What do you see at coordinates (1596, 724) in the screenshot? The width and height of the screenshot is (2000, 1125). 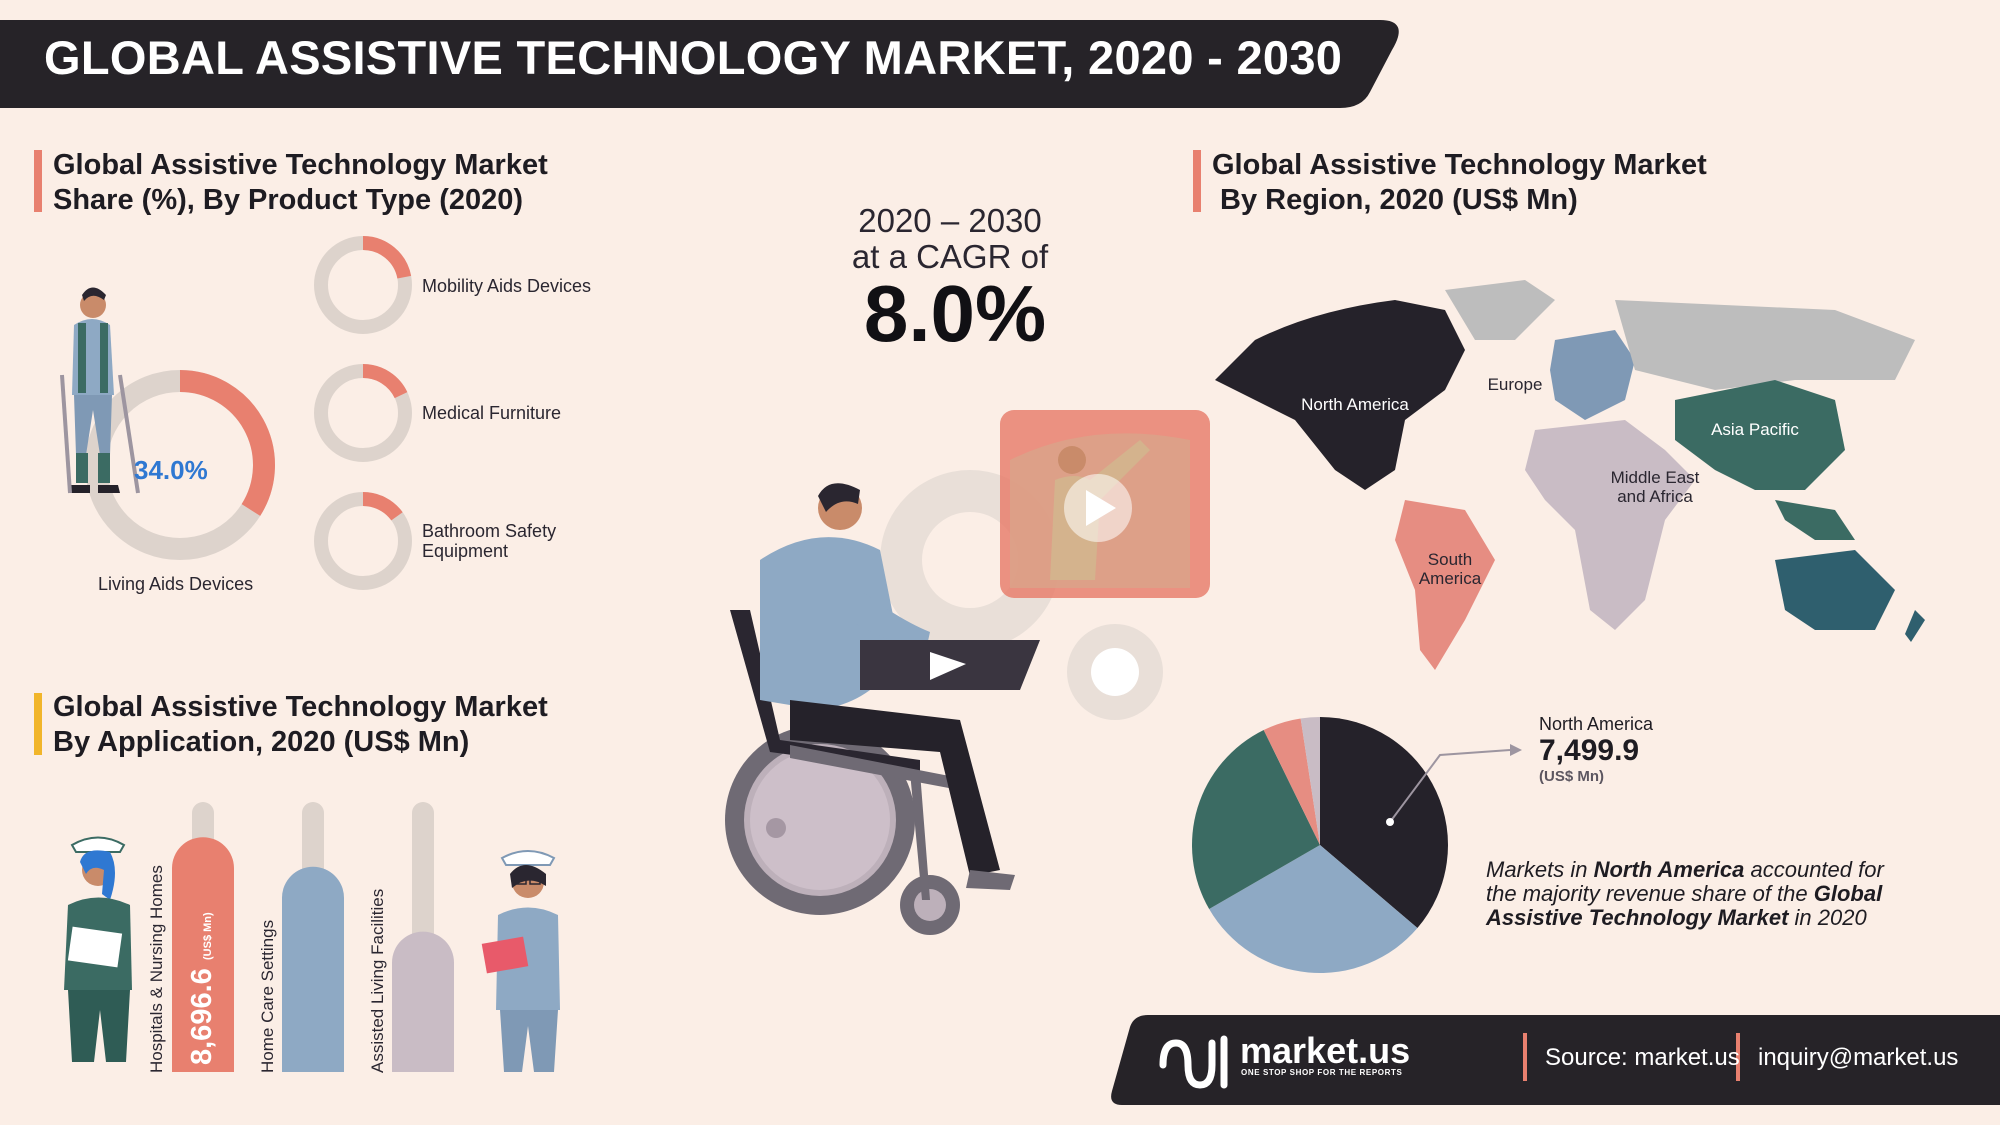 I see `callout-region: North America` at bounding box center [1596, 724].